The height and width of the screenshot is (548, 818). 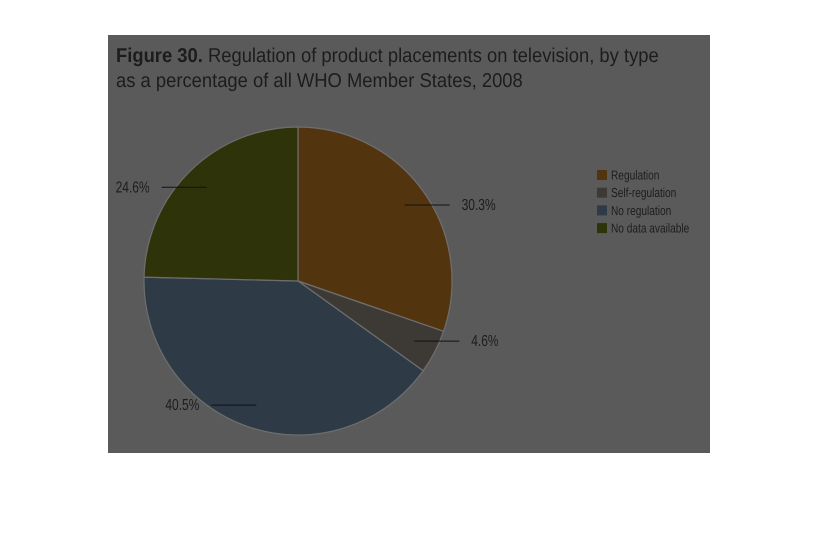 I want to click on legend-label: No regulation, so click(x=641, y=211).